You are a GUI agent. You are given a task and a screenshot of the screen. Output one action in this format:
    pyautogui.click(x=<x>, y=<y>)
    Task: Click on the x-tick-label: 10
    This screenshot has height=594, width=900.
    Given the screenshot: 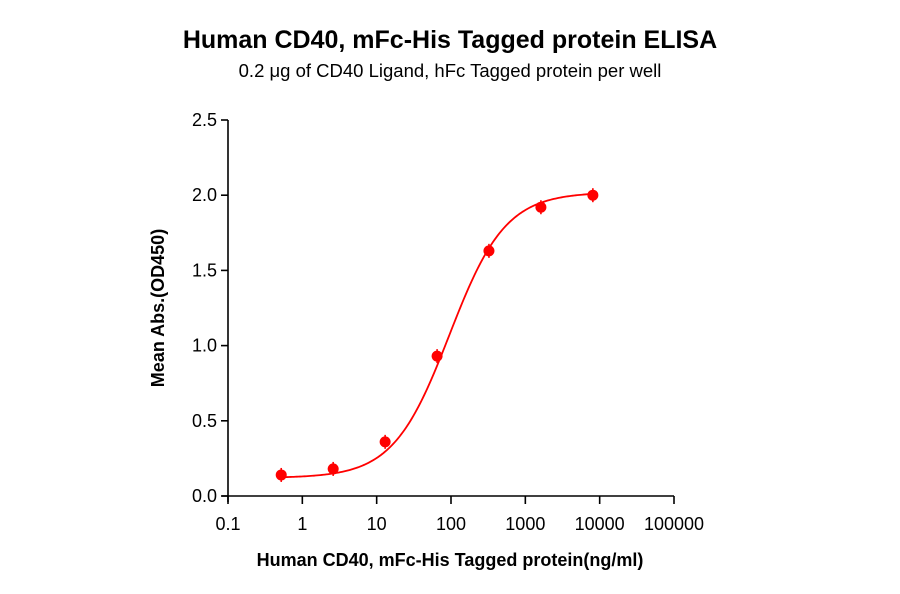 What is the action you would take?
    pyautogui.click(x=377, y=524)
    